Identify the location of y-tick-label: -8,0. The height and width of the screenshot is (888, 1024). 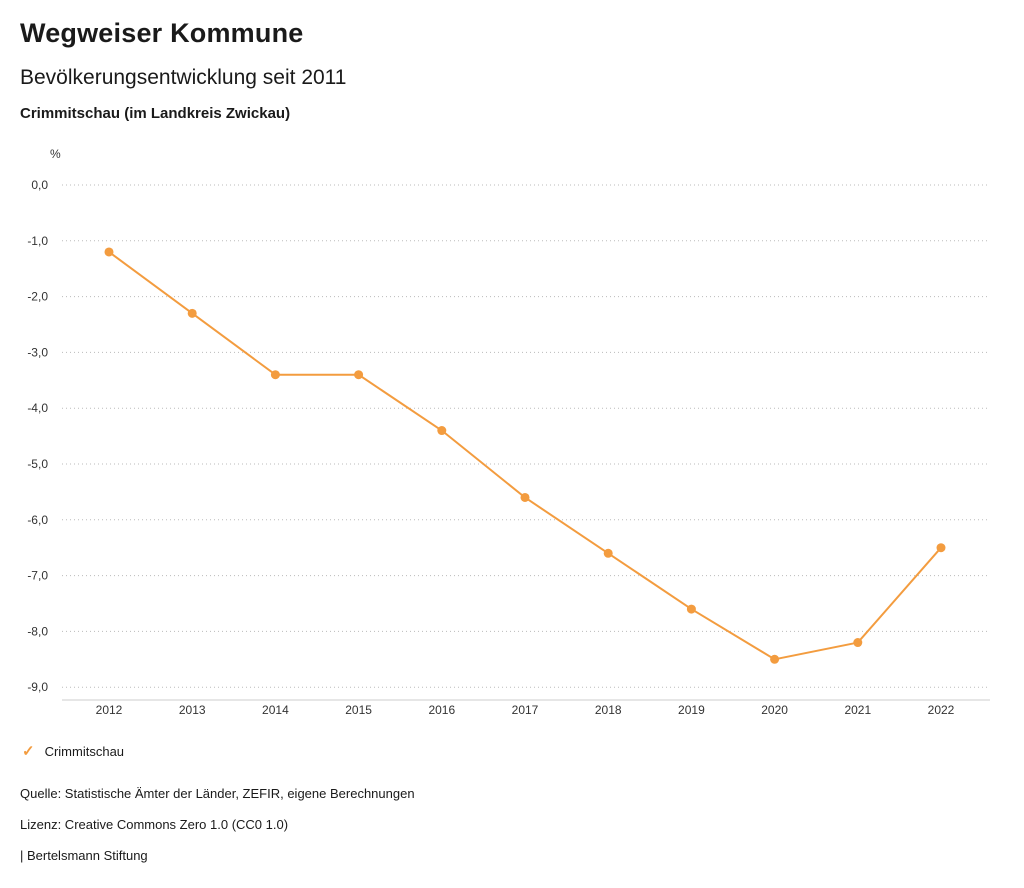
(37, 631).